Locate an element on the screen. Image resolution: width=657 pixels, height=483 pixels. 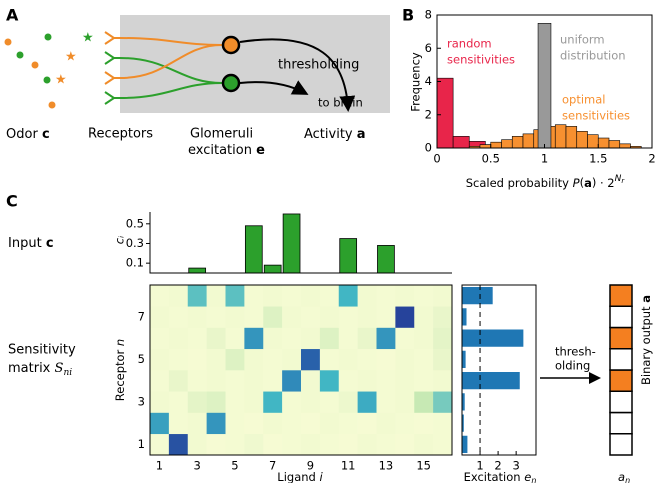
label: Activity a is located at coordinates (335, 134).